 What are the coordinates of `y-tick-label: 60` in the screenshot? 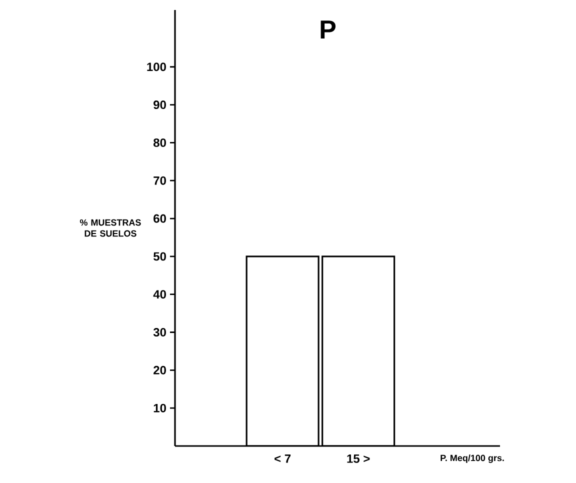 It's located at (160, 218).